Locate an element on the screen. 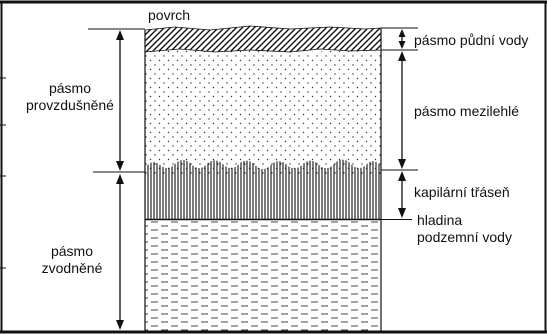 The height and width of the screenshot is (334, 547). soil-water-layer is located at coordinates (263, 39).